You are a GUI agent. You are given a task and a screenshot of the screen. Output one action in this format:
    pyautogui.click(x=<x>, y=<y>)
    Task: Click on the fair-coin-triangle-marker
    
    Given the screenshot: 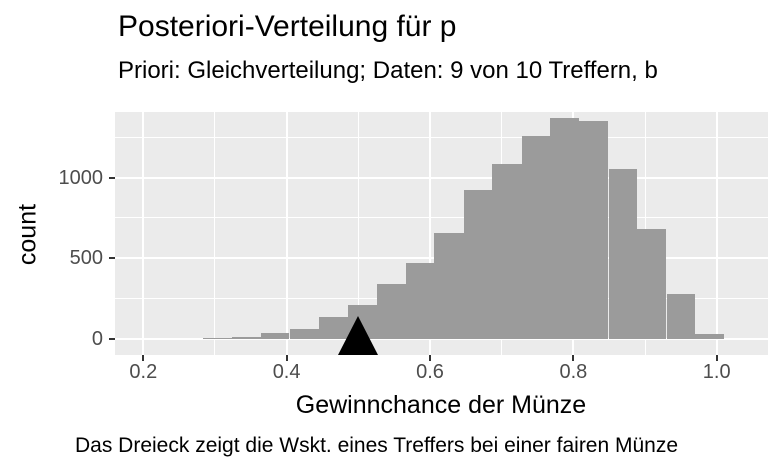 What is the action you would take?
    pyautogui.click(x=358, y=335)
    